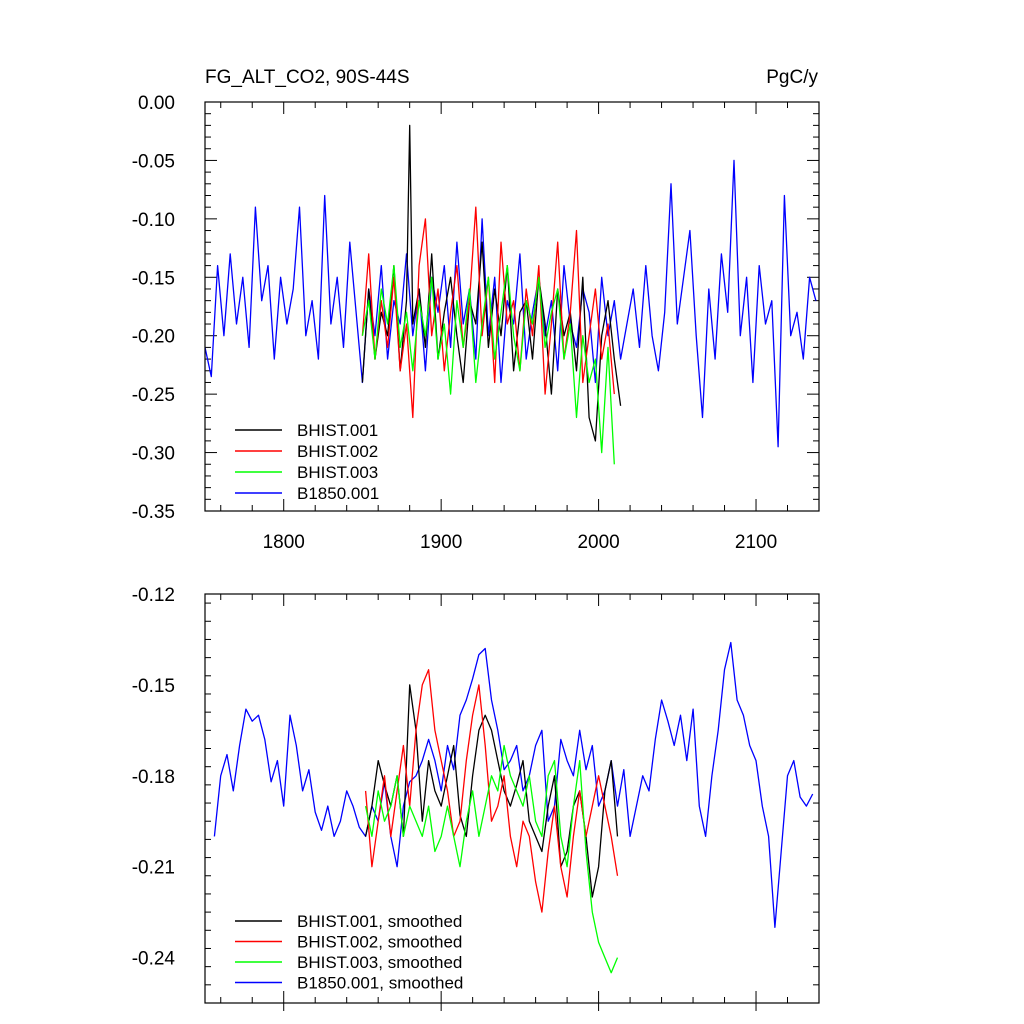 This screenshot has height=1024, width=1024. What do you see at coordinates (153, 395) in the screenshot?
I see `top-y-tick-label: -0.25` at bounding box center [153, 395].